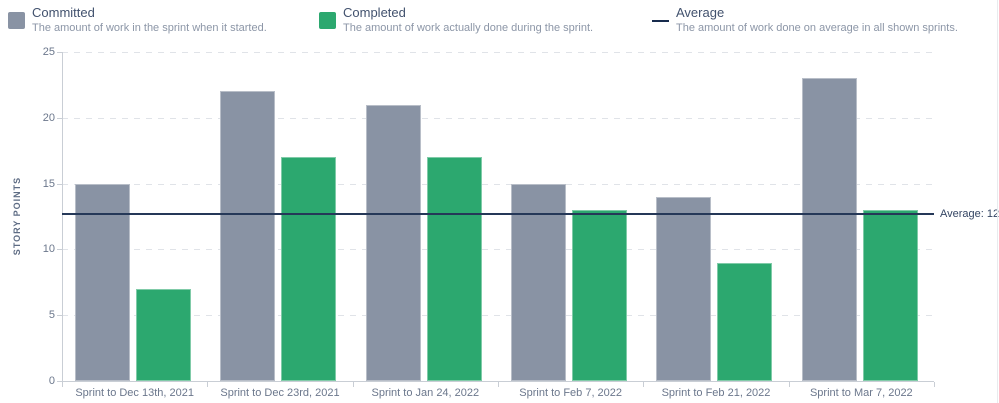 The image size is (999, 403). Describe the element at coordinates (63, 12) in the screenshot. I see `legend-committed-label: Committed` at that location.